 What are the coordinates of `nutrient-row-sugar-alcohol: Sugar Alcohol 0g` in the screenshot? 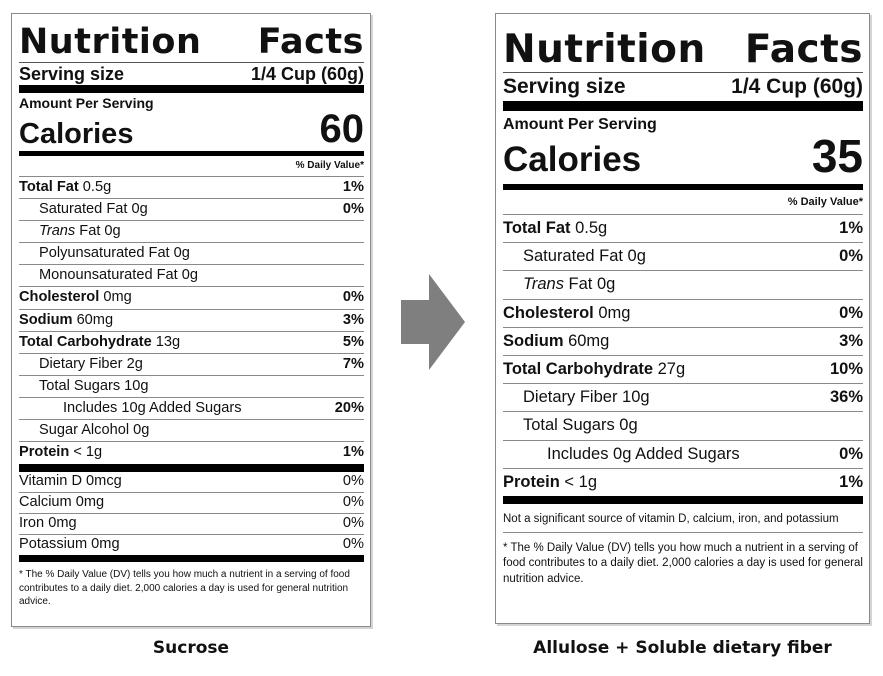 It's located at (191, 430).